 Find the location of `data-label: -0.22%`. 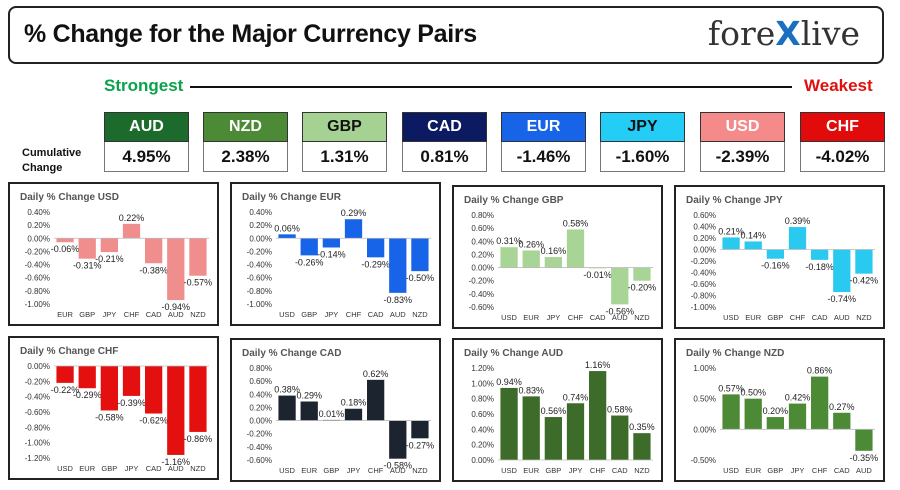

data-label: -0.22% is located at coordinates (65, 390).